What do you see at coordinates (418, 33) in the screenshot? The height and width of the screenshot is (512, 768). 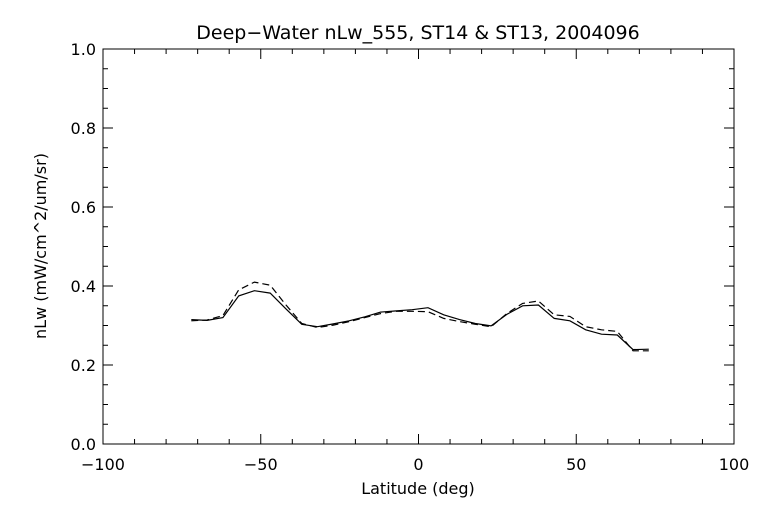 I see `chart-title: Deep−Water nLw_555, ST14 & ST13, 2004096` at bounding box center [418, 33].